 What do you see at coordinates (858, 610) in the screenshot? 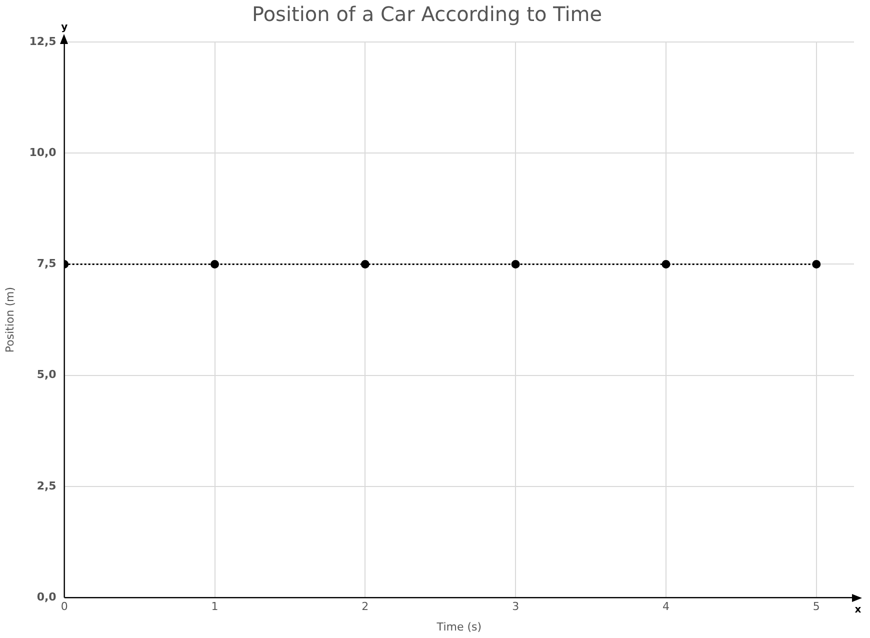
I see `text: x` at bounding box center [858, 610].